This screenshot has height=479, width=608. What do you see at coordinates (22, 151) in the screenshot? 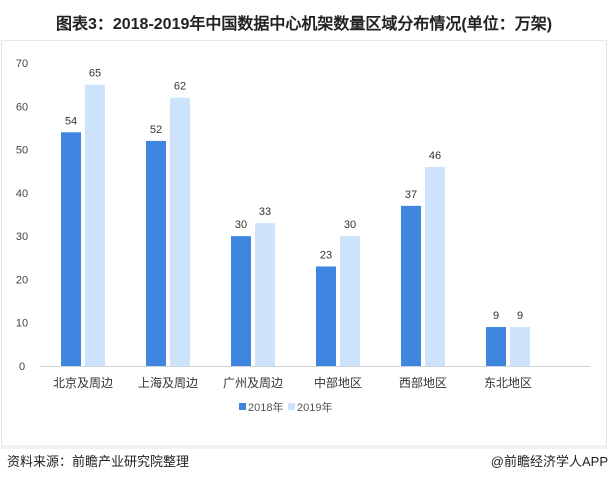
I see `y-tick-label: 50` at bounding box center [22, 151].